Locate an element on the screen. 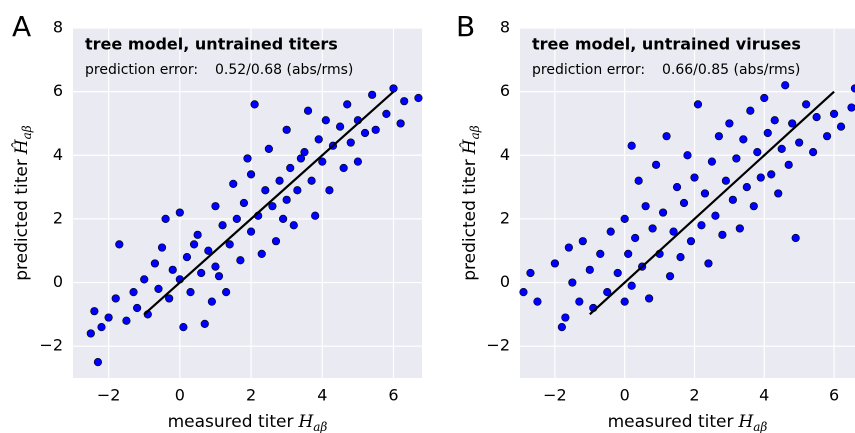 Image resolution: width=855 pixels, height=433 pixels. x-tick-label: 4 is located at coordinates (764, 395).